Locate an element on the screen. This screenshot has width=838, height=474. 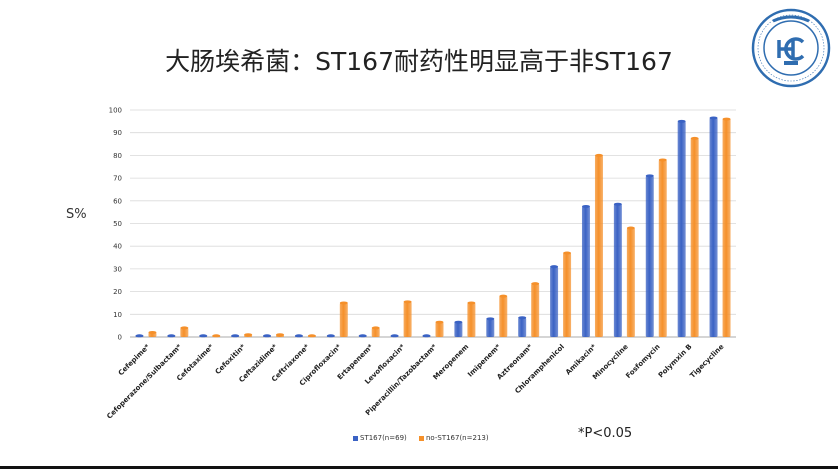
x-category-label: Piperacillin/Tazobactam* is located at coordinates (401, 380).